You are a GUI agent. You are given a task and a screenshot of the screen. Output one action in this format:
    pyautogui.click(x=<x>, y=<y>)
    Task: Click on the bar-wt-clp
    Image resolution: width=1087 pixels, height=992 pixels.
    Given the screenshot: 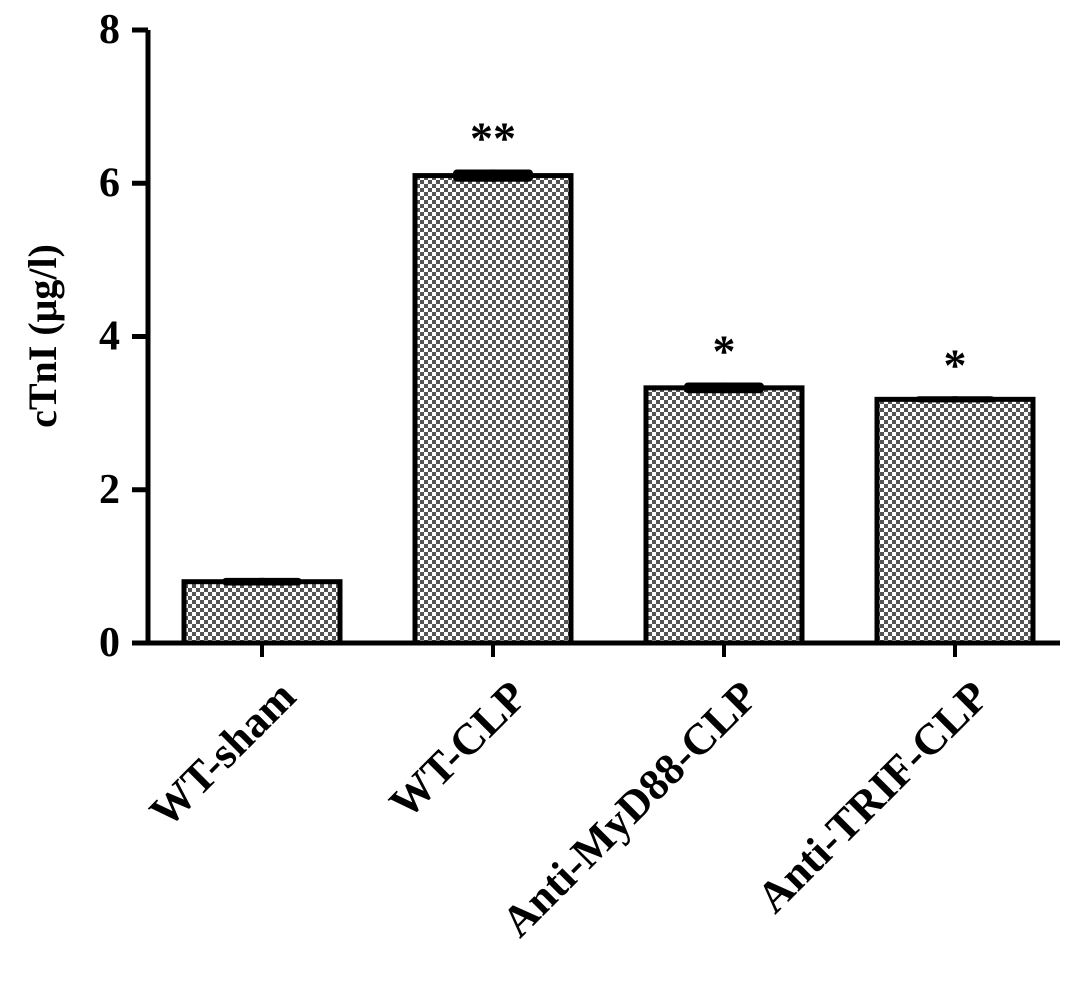 What is the action you would take?
    pyautogui.click(x=493, y=409)
    